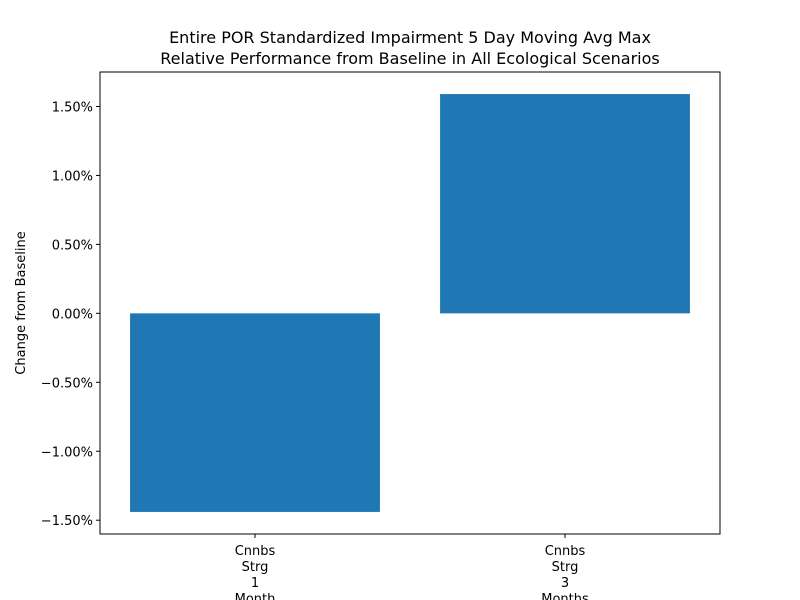 This screenshot has width=800, height=600. I want to click on y-tick-label: 1.50%, so click(72, 107).